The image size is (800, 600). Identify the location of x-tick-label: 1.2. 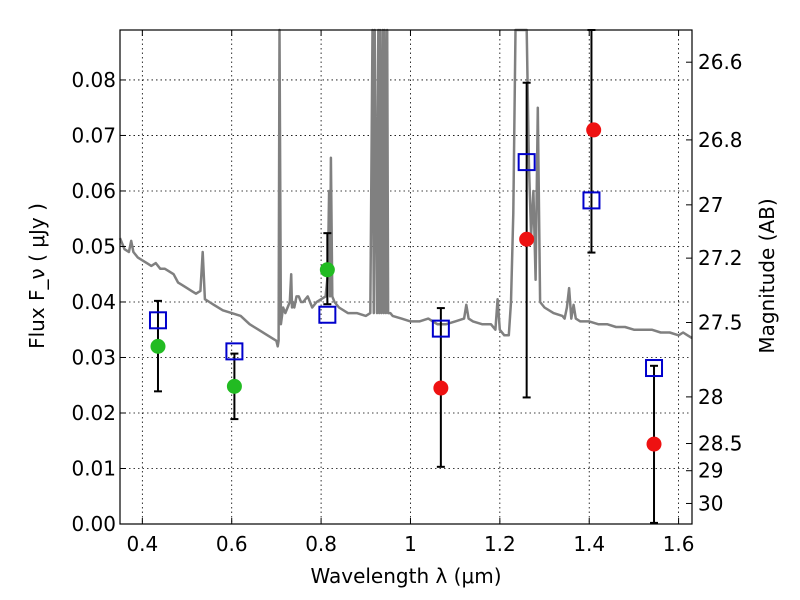
(500, 544).